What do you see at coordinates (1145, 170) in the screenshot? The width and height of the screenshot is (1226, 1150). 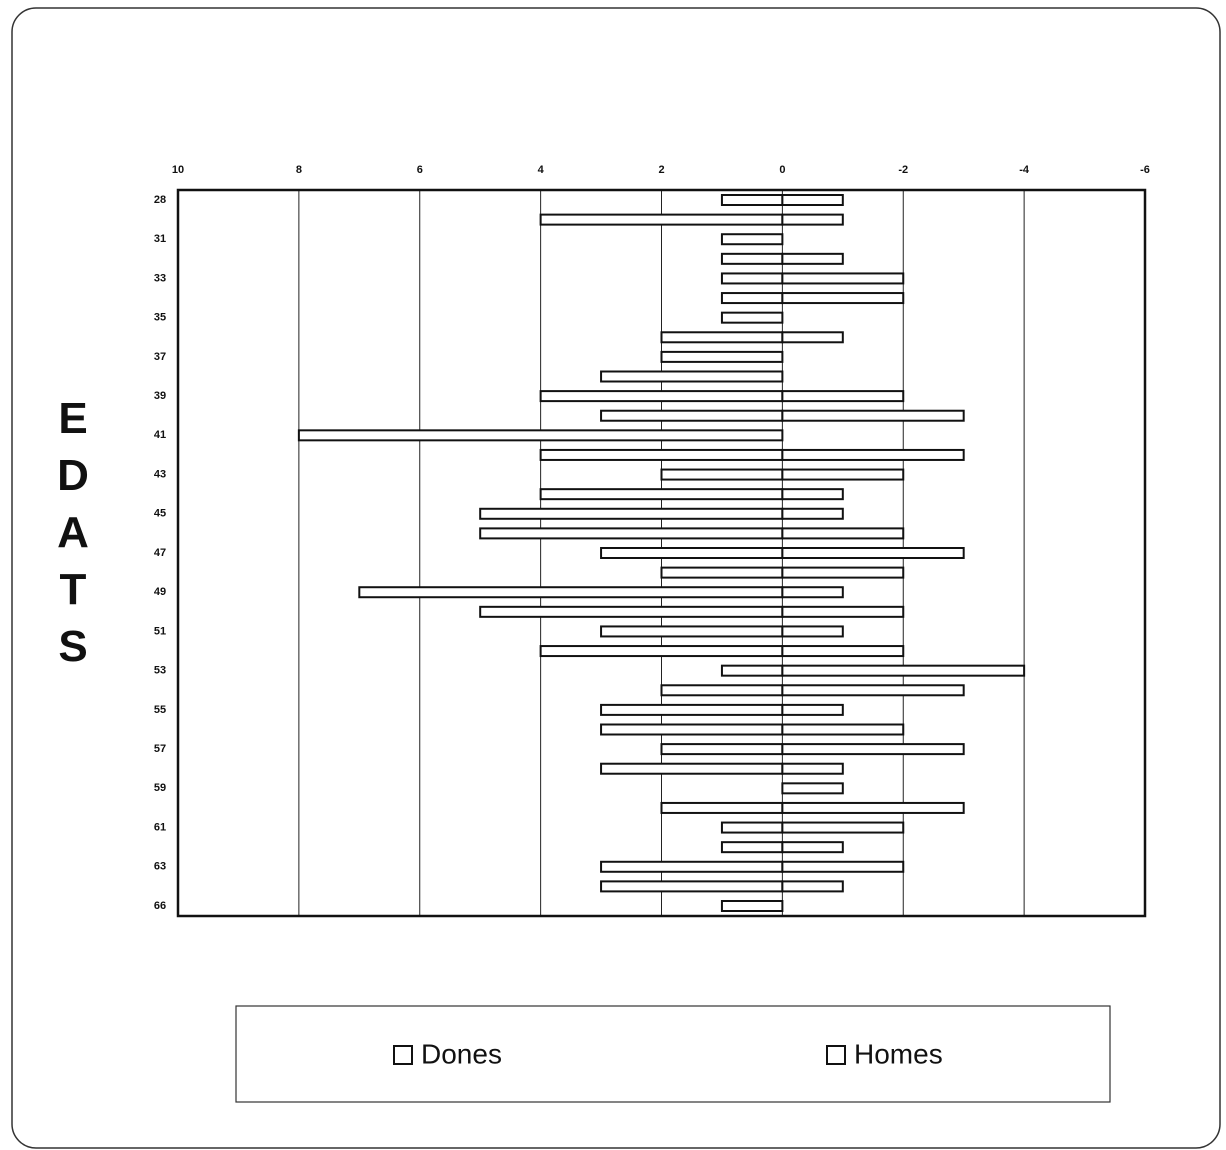 I see `x-tick-label: -6` at bounding box center [1145, 170].